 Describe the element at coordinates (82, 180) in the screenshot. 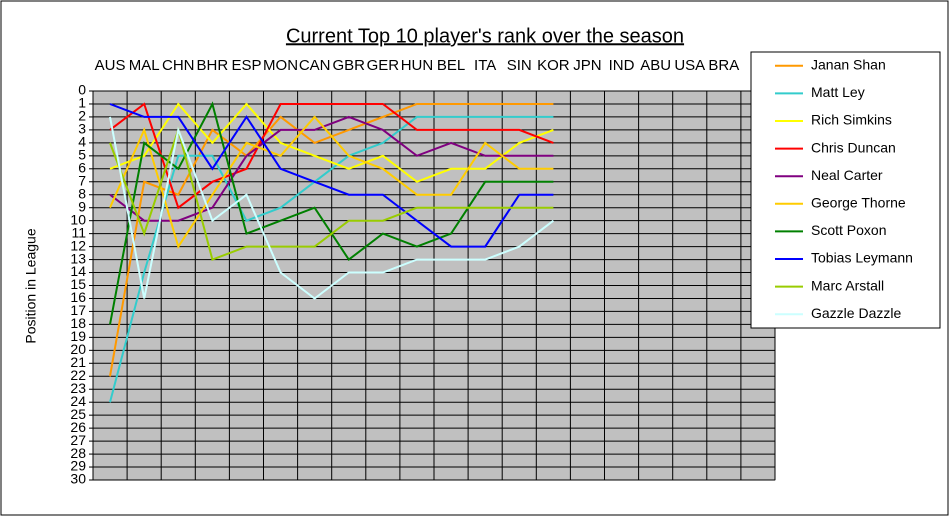

I see `y-tick-label: 7` at that location.